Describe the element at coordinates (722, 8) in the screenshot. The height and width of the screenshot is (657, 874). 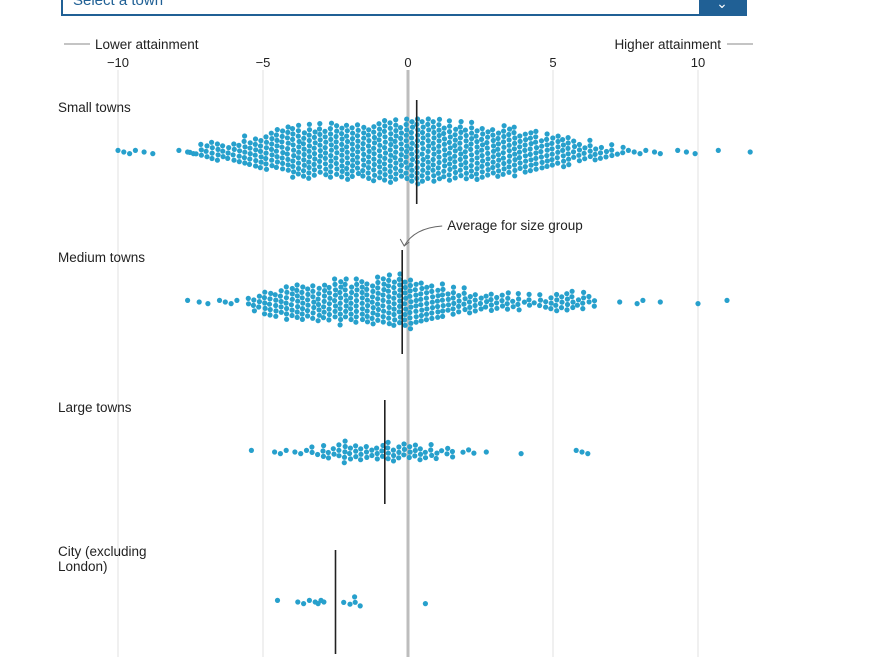
I see `town-select-button: ⌄` at that location.